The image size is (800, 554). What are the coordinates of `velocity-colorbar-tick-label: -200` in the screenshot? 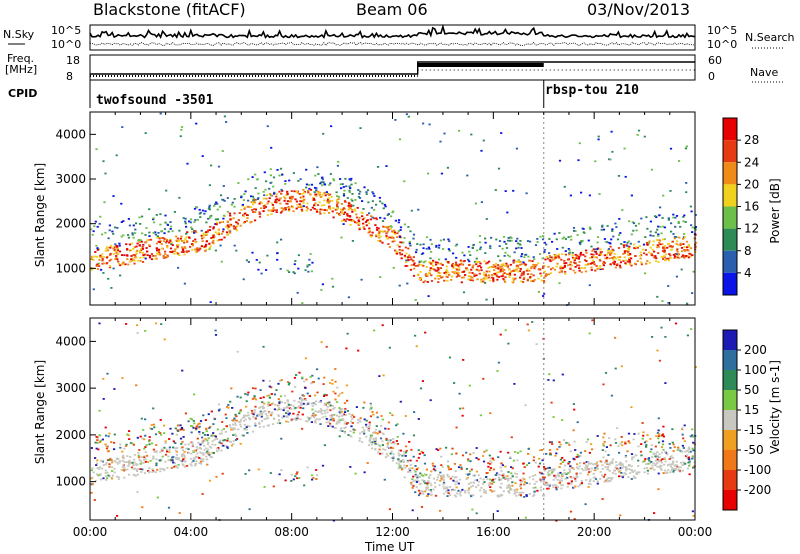 It's located at (757, 490).